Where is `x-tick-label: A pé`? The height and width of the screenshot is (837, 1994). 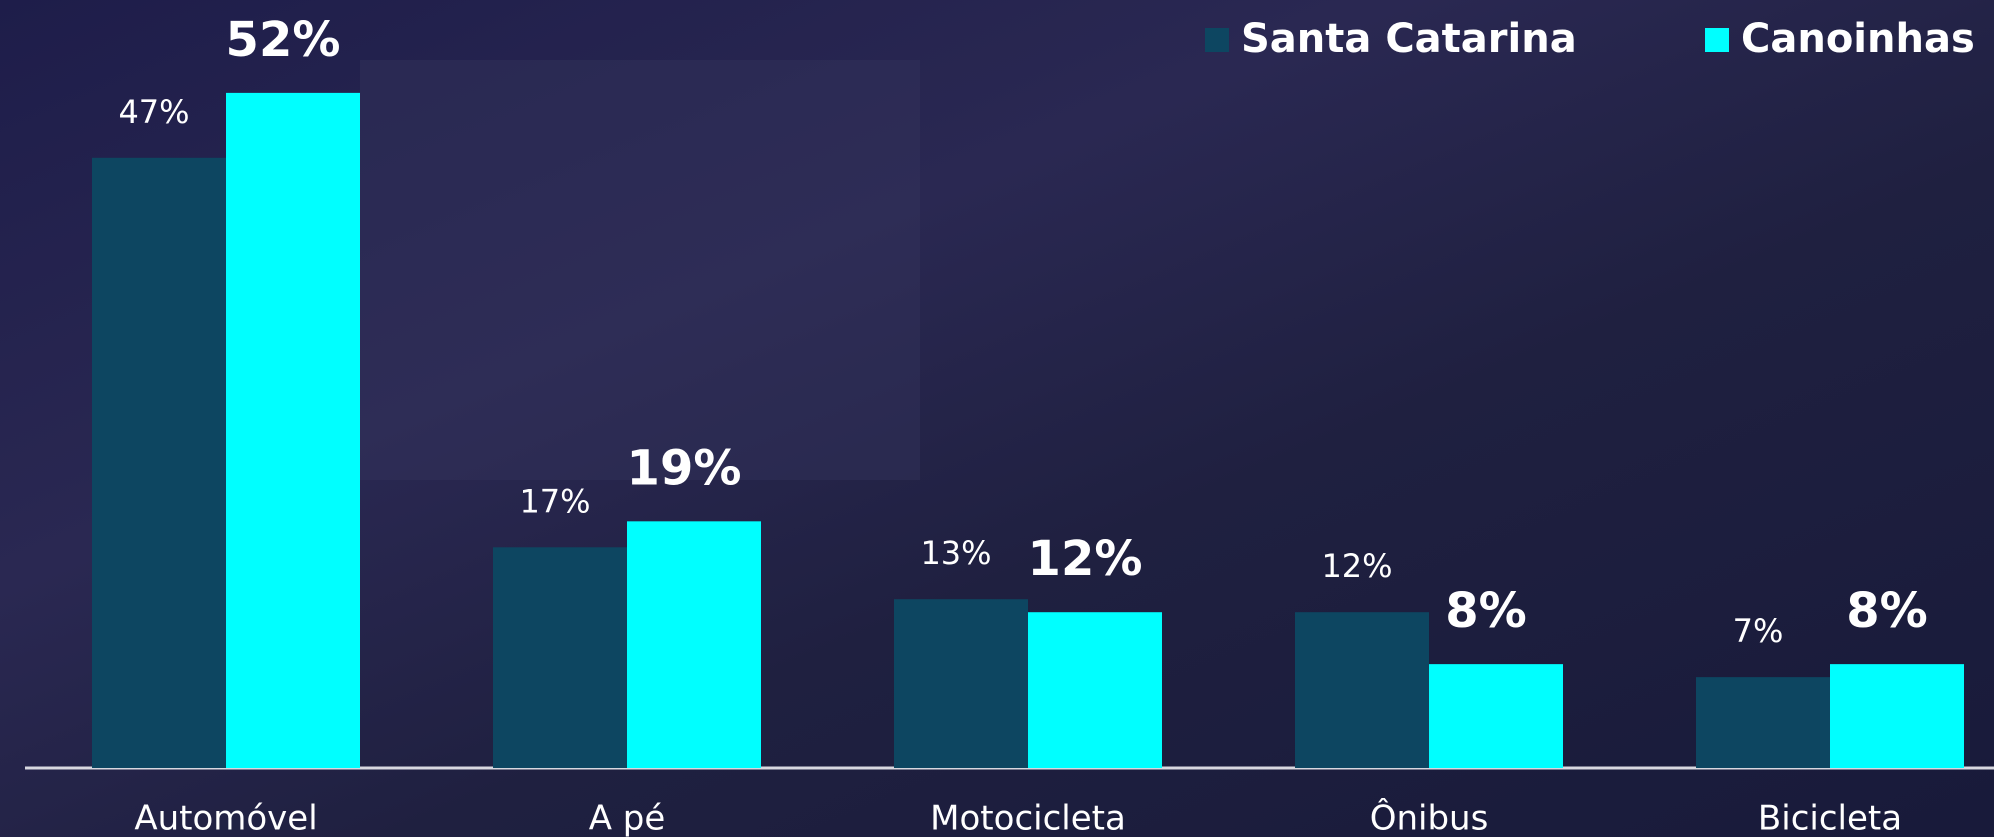
x-tick-label: A pé is located at coordinates (627, 818).